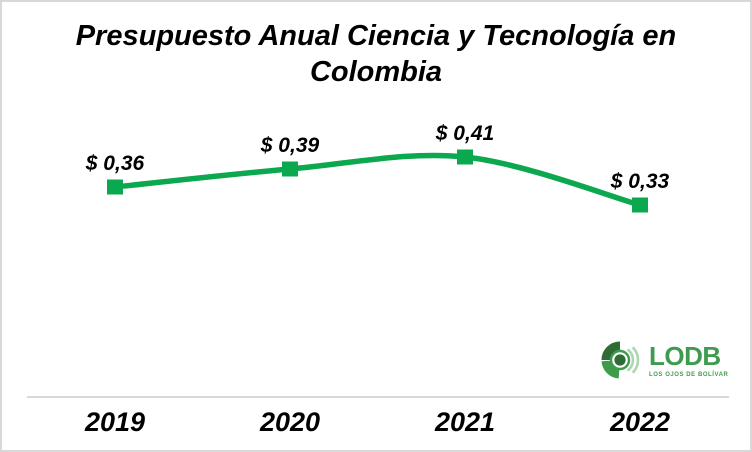 The width and height of the screenshot is (752, 452). Describe the element at coordinates (630, 360) in the screenshot. I see `logo-arc-light-inner` at that location.